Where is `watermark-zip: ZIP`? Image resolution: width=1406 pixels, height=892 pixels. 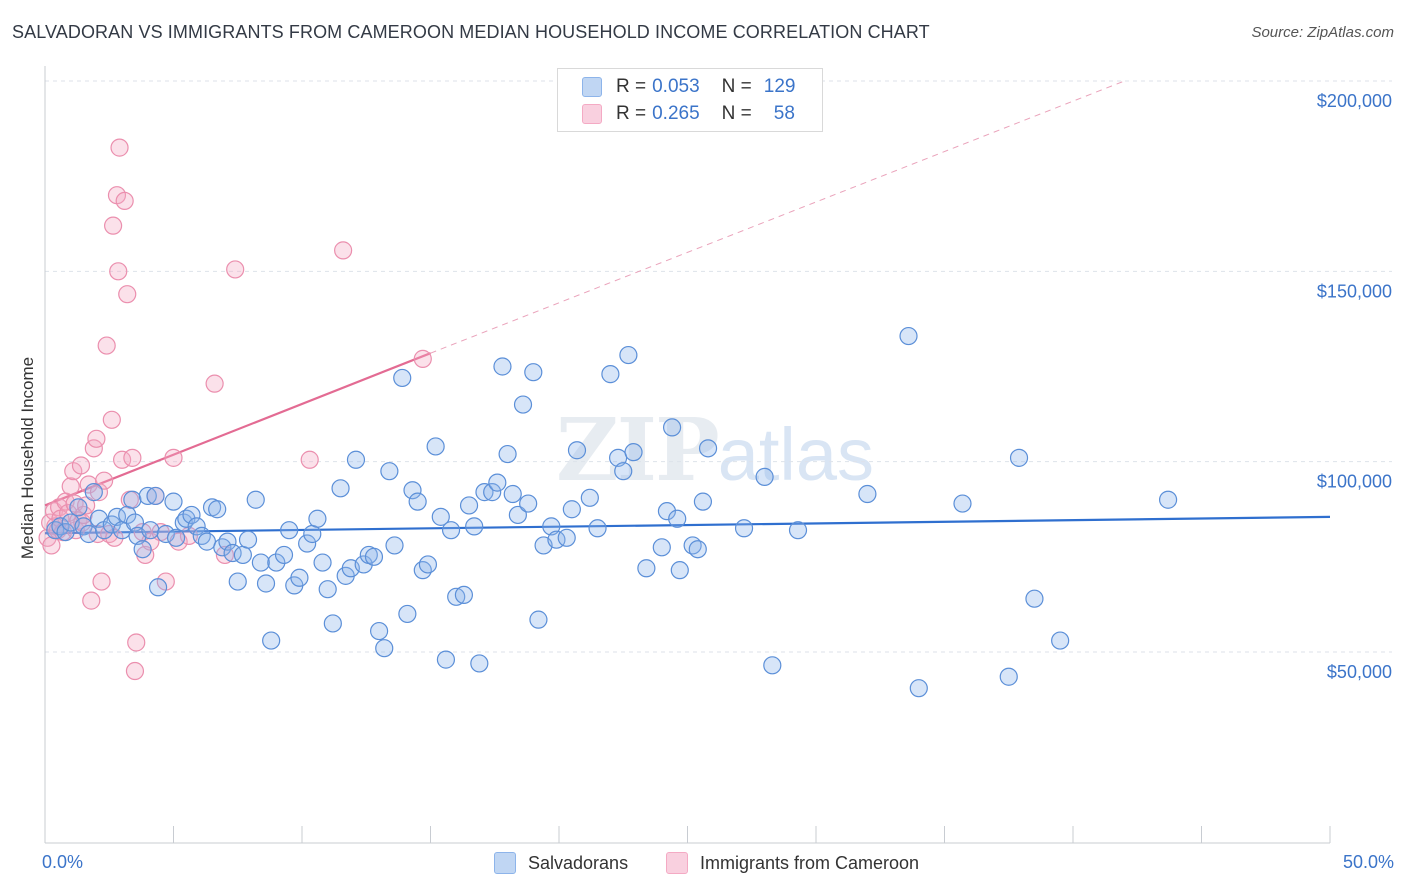 watermark-zip: ZIP is located at coordinates (638, 450).